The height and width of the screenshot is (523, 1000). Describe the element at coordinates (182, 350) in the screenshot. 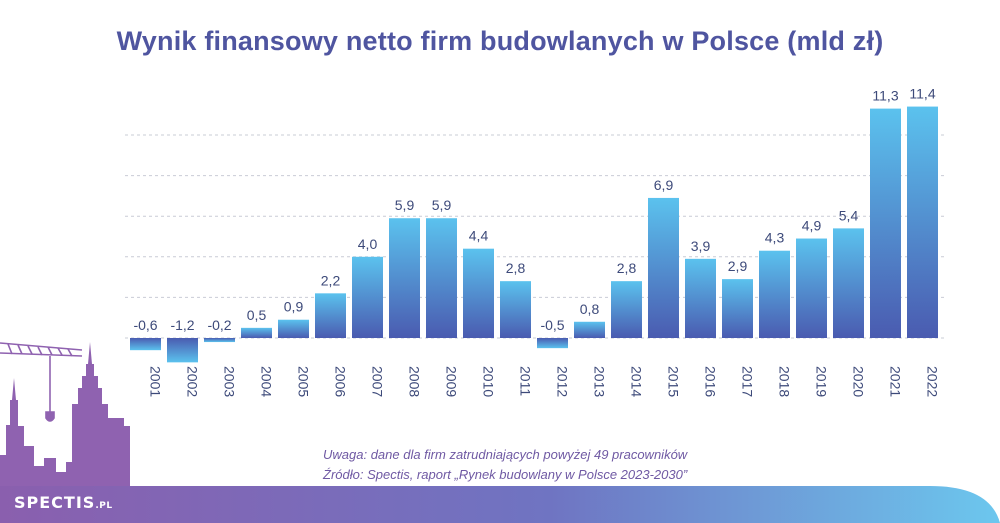

I see `bar-2002` at that location.